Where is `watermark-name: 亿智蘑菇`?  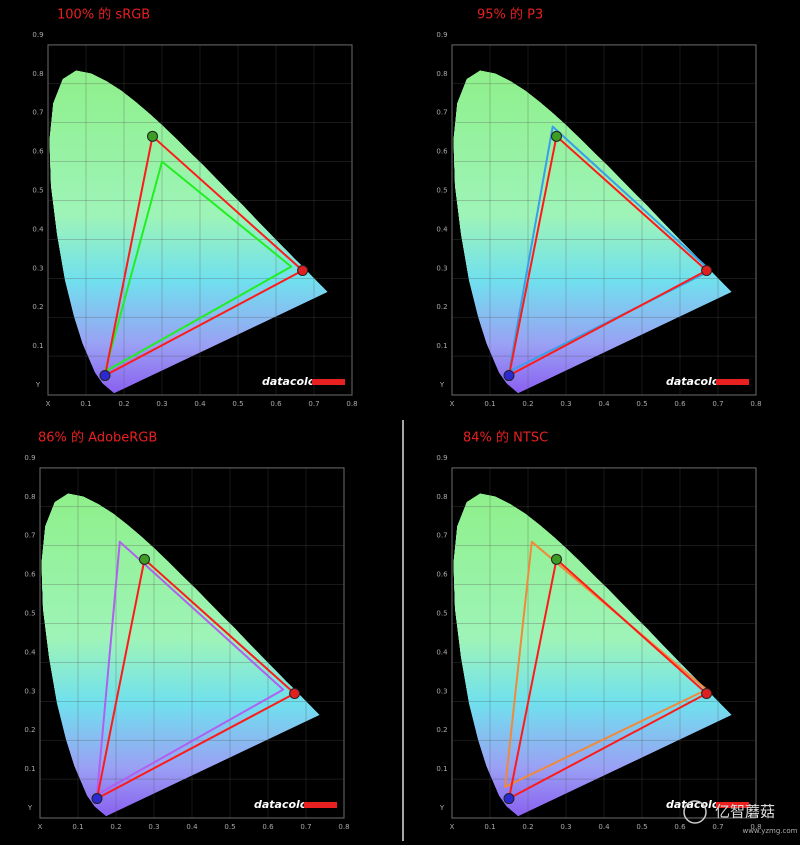 watermark-name: 亿智蘑菇 is located at coordinates (745, 812).